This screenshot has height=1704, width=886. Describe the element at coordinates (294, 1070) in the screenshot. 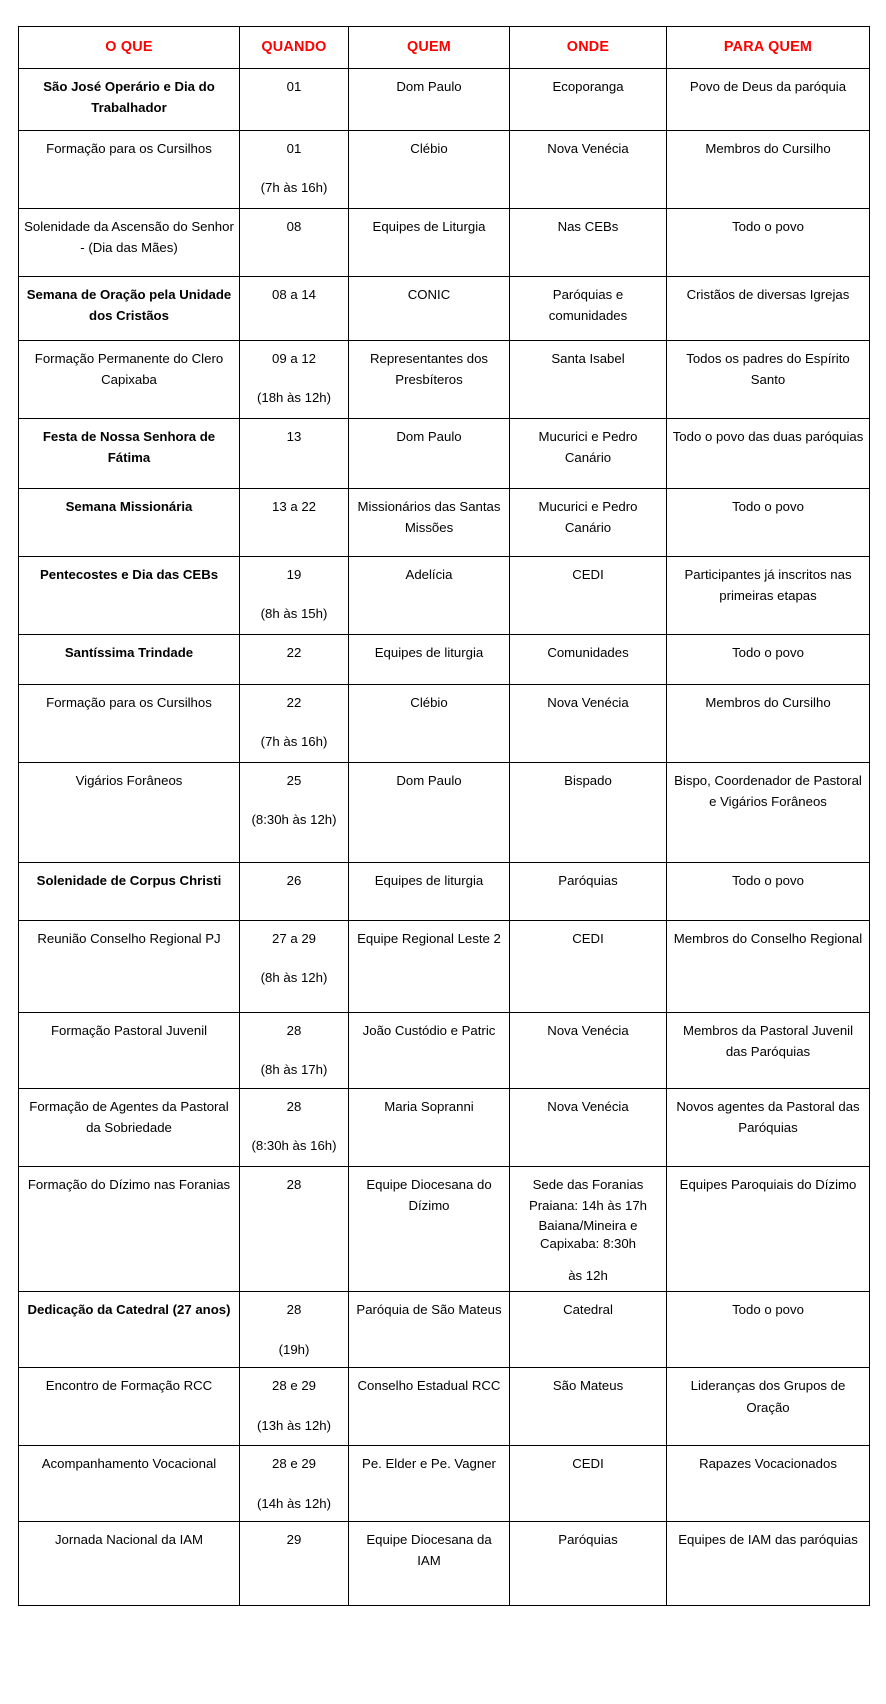

I see `quando-time: (8h às 17h)` at that location.